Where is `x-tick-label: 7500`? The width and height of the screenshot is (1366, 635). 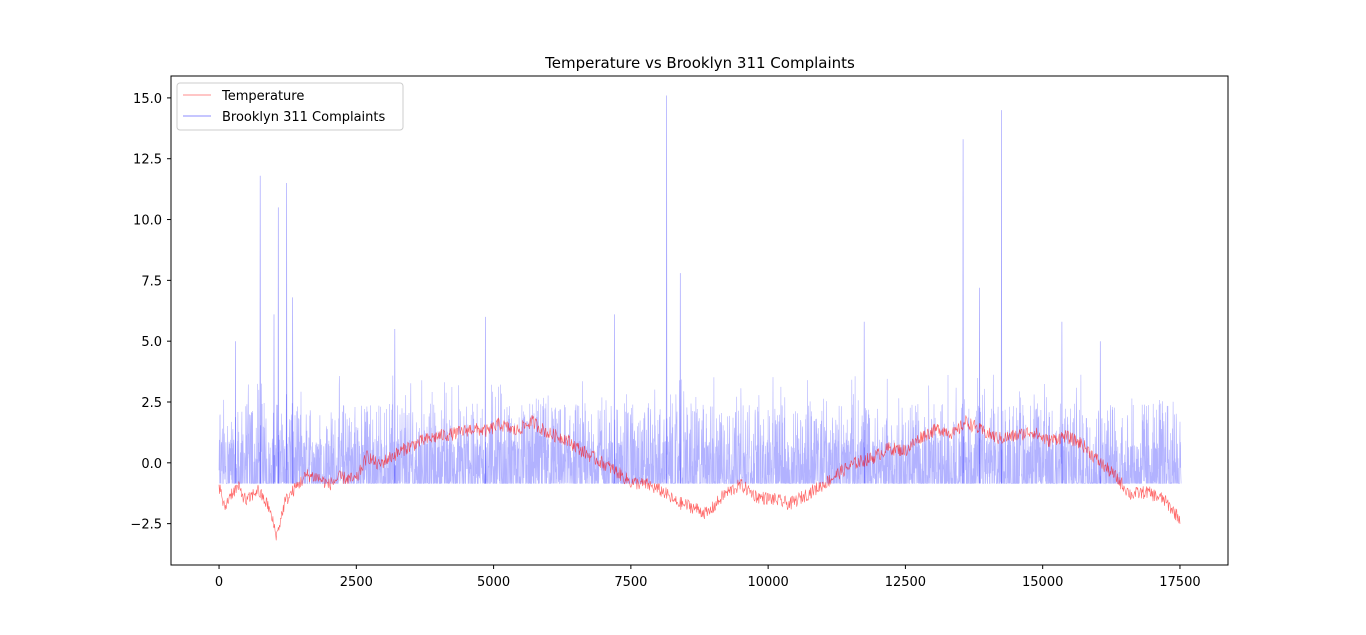 x-tick-label: 7500 is located at coordinates (630, 582).